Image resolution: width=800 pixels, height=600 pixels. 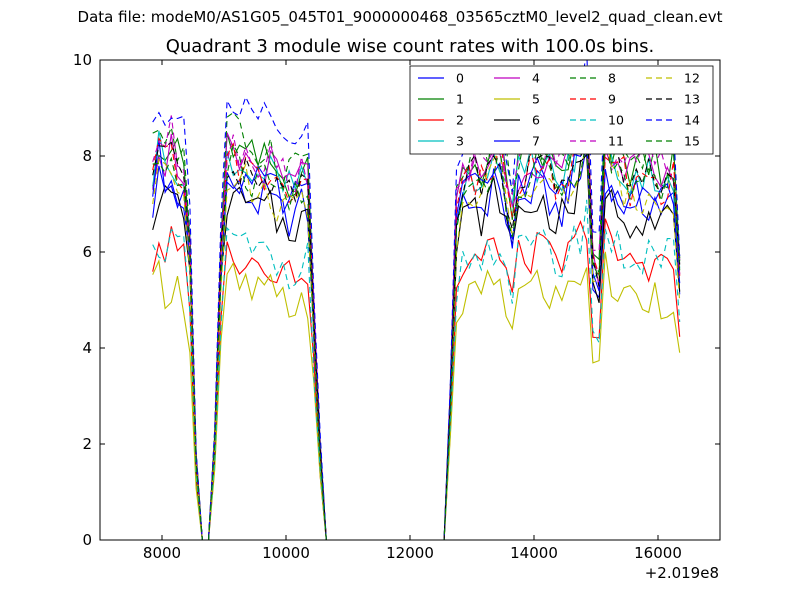 I want to click on y-tick: 4, so click(x=401, y=348).